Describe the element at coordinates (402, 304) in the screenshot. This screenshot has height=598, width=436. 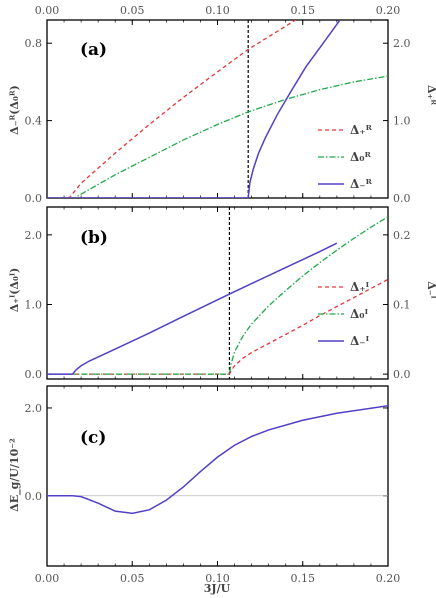
I see `panel-b-ytick-label-right: 0.1` at that location.